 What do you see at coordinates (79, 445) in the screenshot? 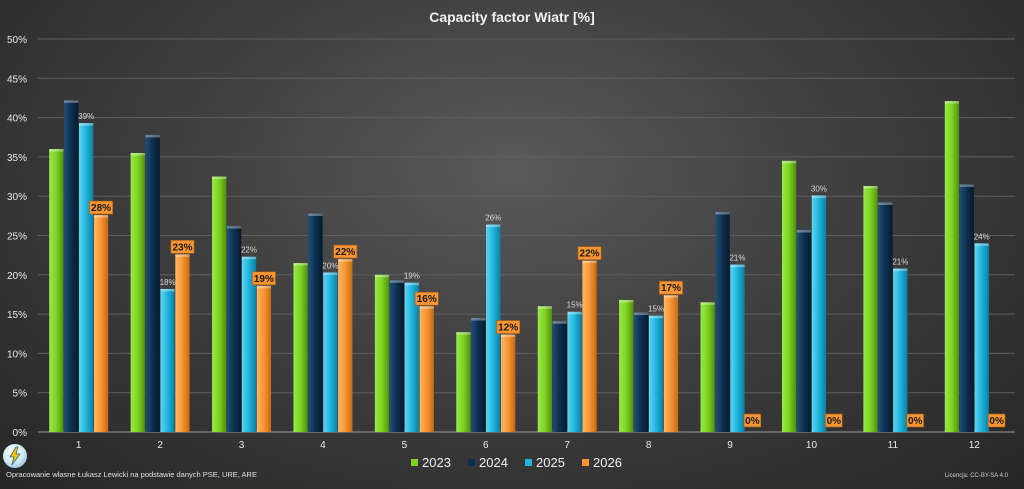
I see `x-tick-label: 1` at bounding box center [79, 445].